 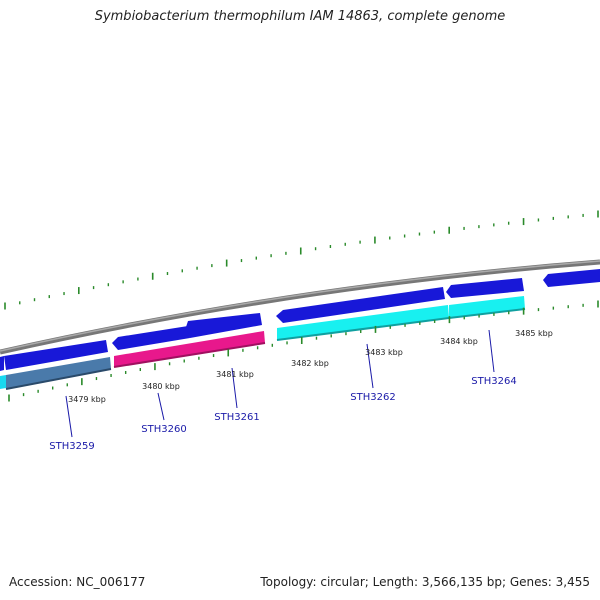 What do you see at coordinates (235, 374) in the screenshot?
I see `scale-label: 3481 kbp` at bounding box center [235, 374].